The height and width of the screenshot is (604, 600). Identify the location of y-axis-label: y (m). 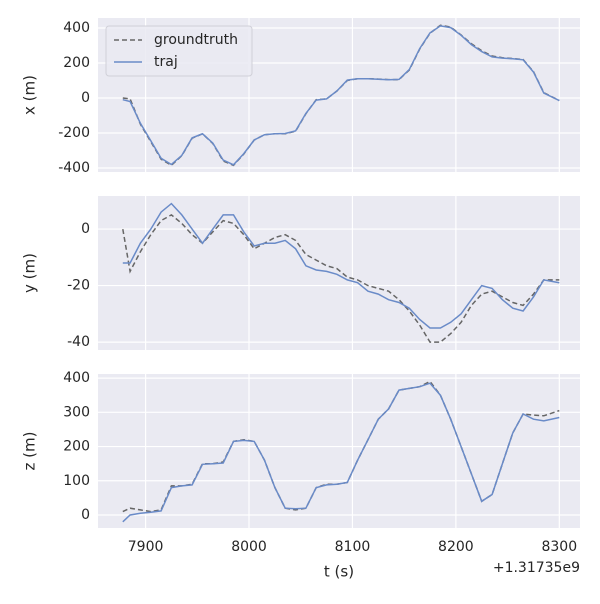
(30, 273).